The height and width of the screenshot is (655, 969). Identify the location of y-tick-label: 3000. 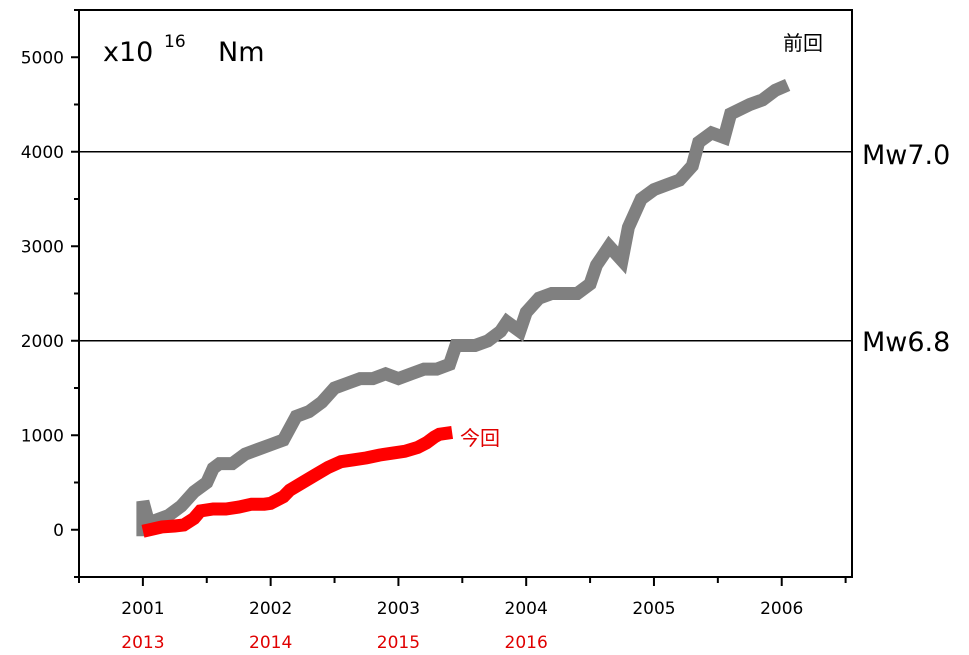
(42, 247).